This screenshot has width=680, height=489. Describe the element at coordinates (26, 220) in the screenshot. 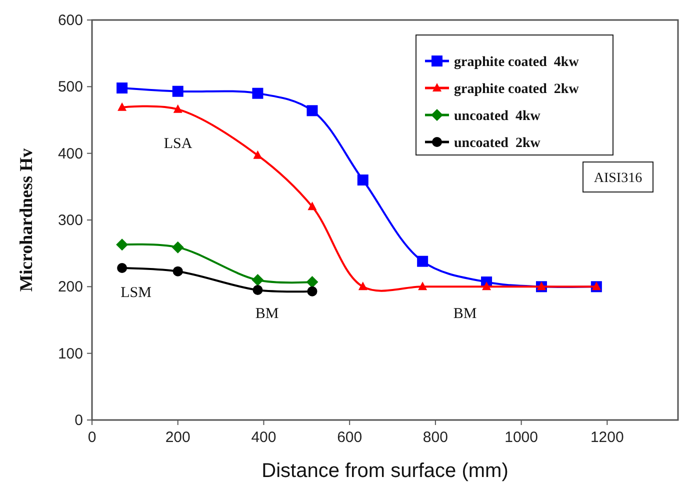

I see `y-axis-title: Microhardness Hv` at that location.